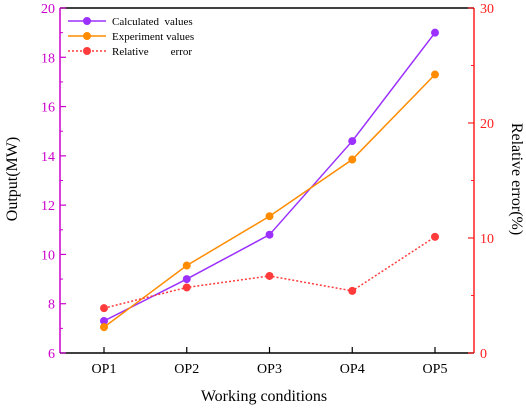  I want to click on x-tick-label: OP4, so click(352, 369).